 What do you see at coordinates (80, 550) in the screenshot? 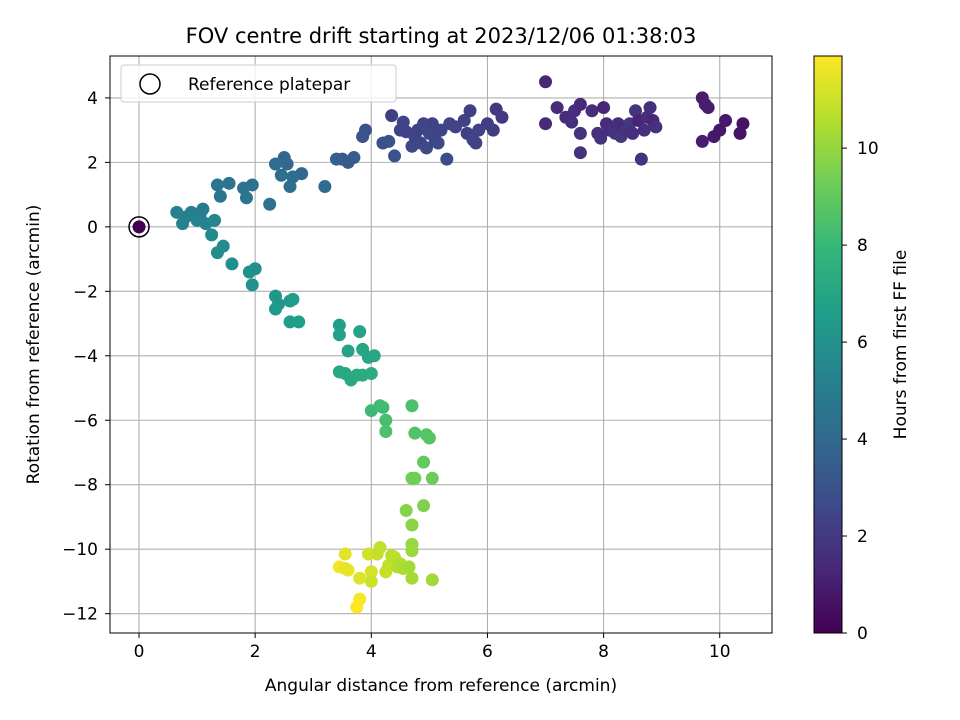
I see `y-tick-label: −10` at bounding box center [80, 550].